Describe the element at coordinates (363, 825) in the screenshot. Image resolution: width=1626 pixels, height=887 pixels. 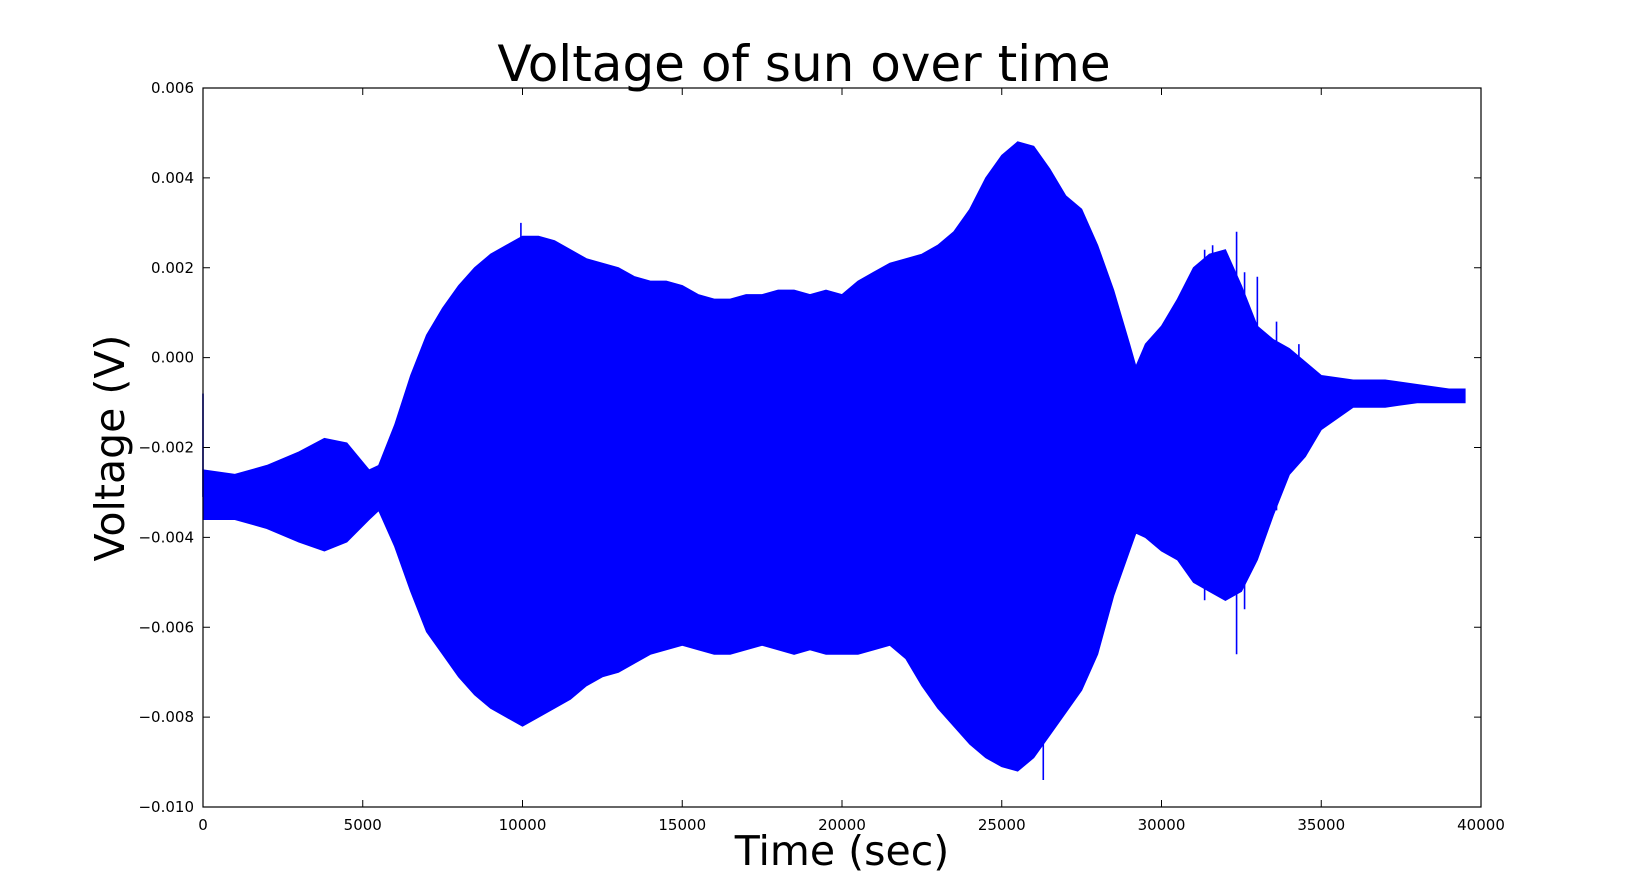
I see `x-tick-label: 5000` at that location.